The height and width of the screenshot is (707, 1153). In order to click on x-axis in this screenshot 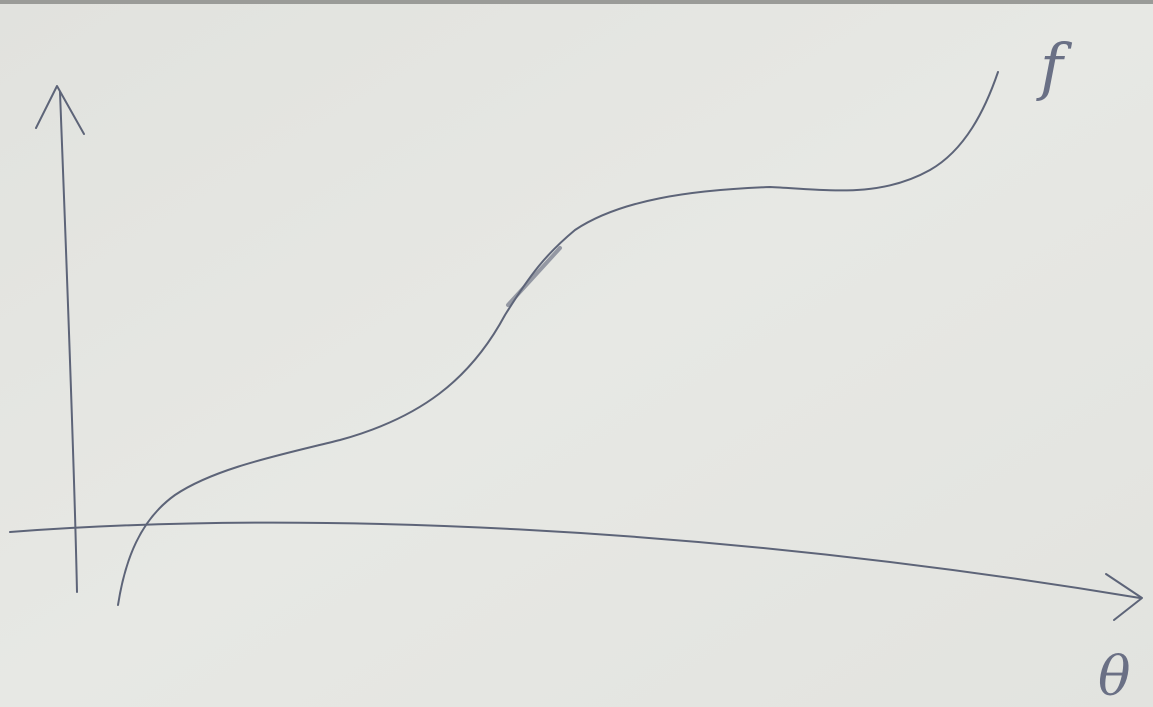, I will do `click(575, 560)`.